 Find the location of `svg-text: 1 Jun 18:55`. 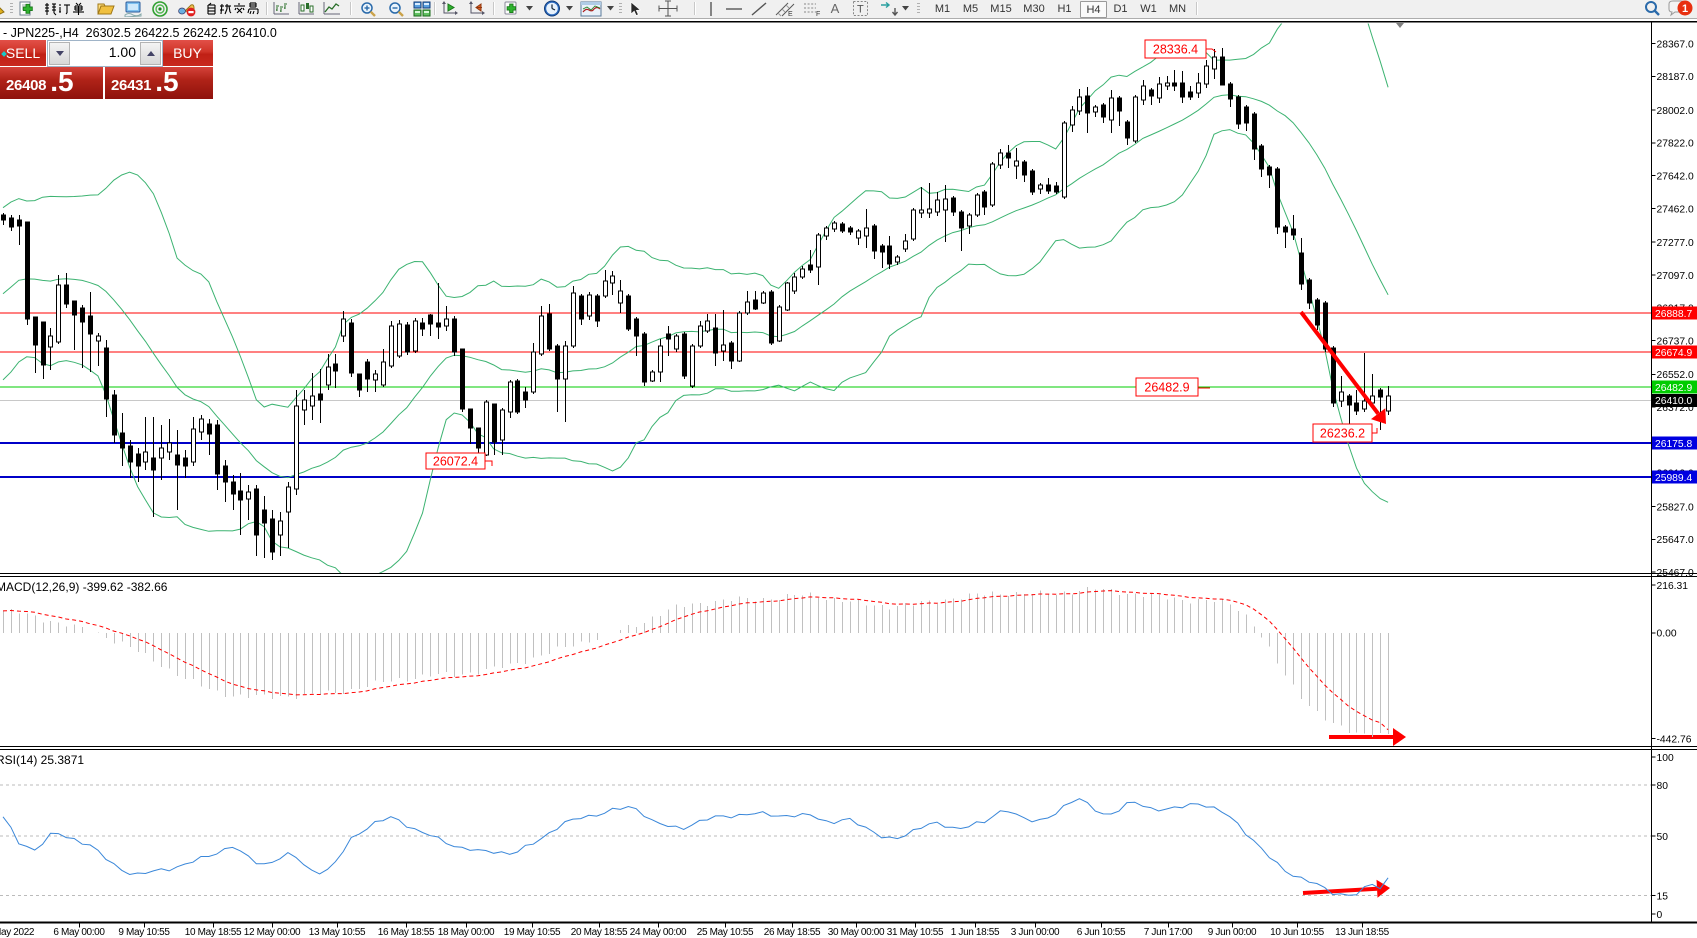

svg-text: 1 Jun 18:55 is located at coordinates (975, 932).